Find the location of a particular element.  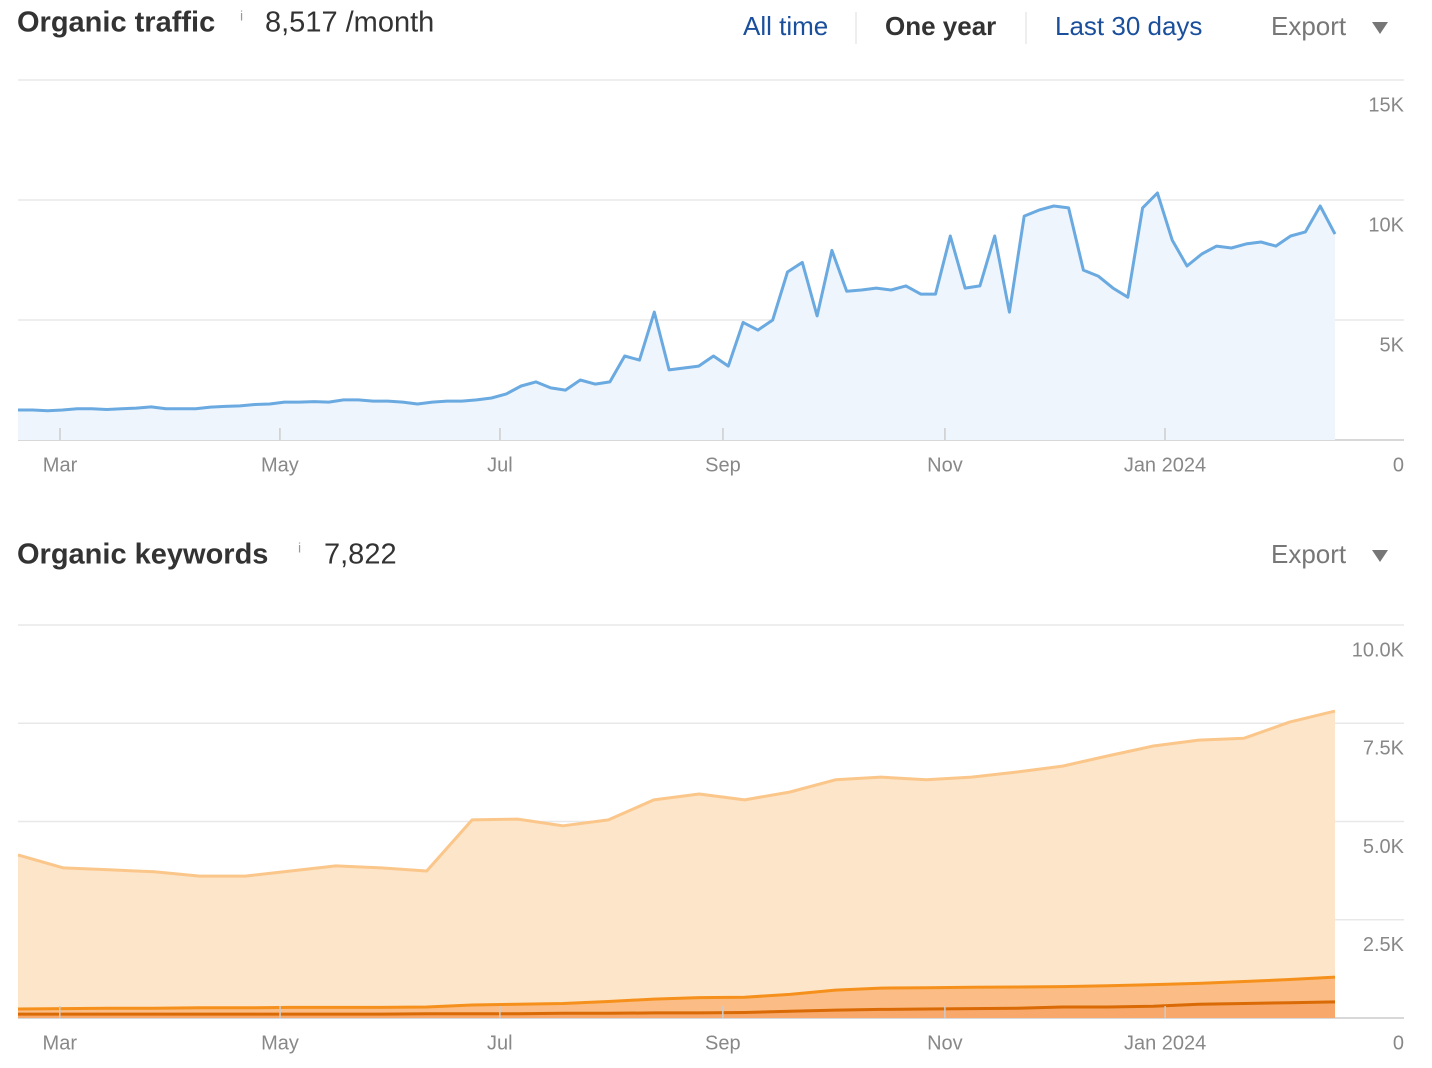

total: 8,517 /month is located at coordinates (349, 23).